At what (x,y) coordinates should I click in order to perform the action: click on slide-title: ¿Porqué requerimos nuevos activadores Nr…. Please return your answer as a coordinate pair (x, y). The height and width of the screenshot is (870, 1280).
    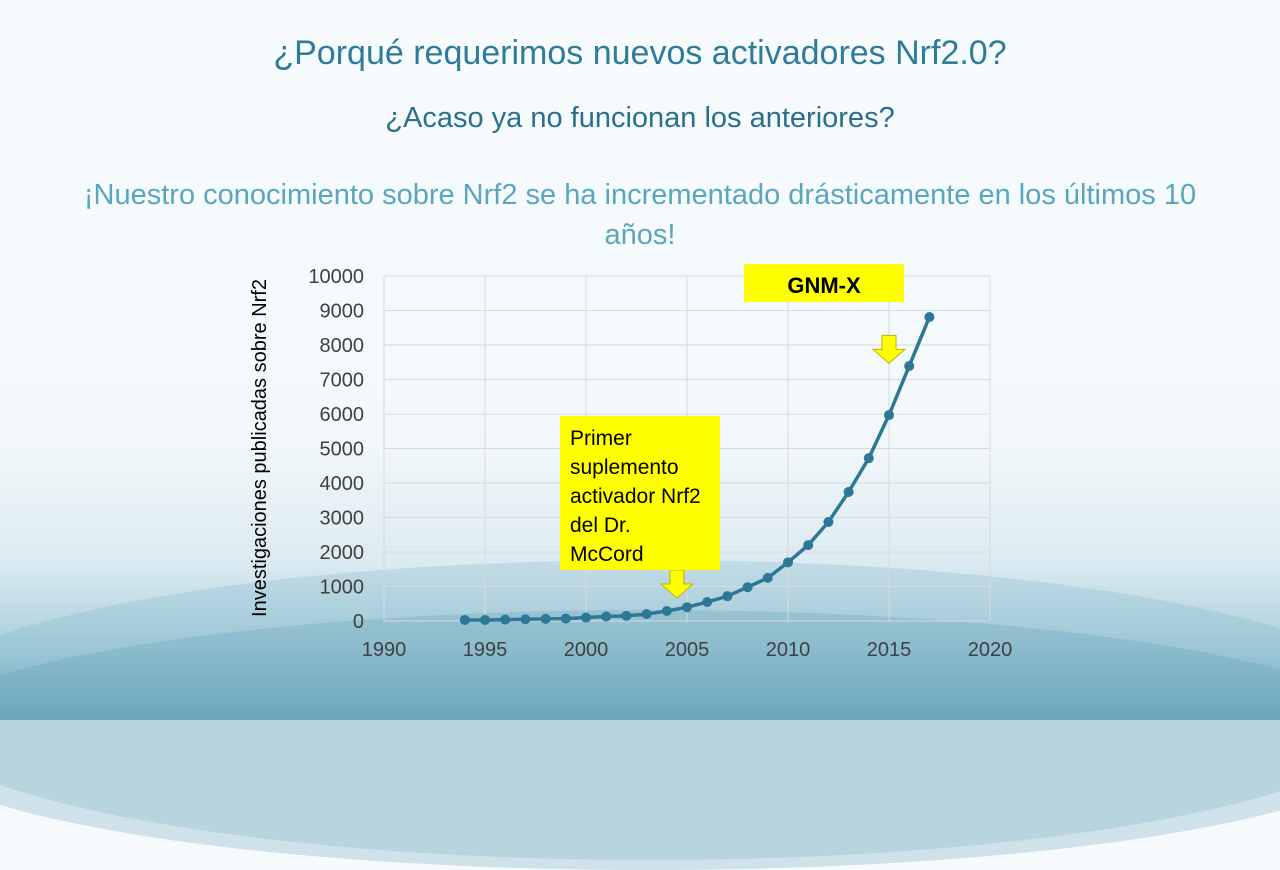
    Looking at the image, I should click on (640, 53).